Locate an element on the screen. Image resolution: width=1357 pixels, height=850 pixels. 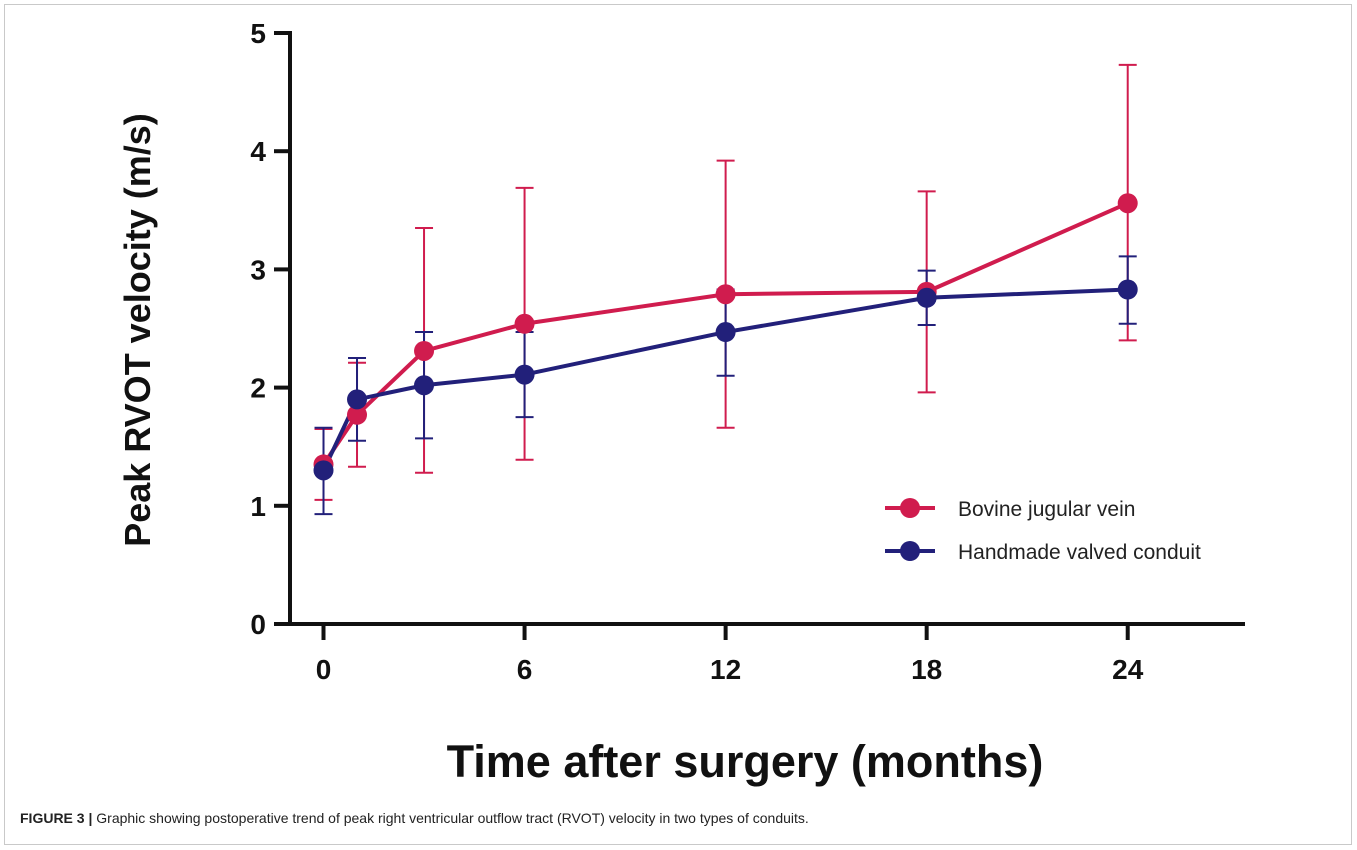
x-tick-label: 18 is located at coordinates (926, 669).